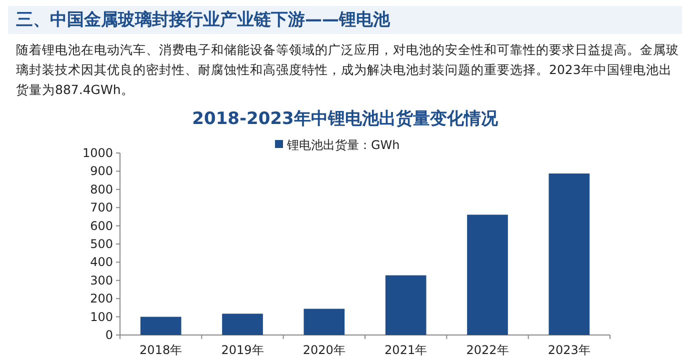  What do you see at coordinates (343, 145) in the screenshot?
I see `legend: 锂电池出货量：GWh` at bounding box center [343, 145].